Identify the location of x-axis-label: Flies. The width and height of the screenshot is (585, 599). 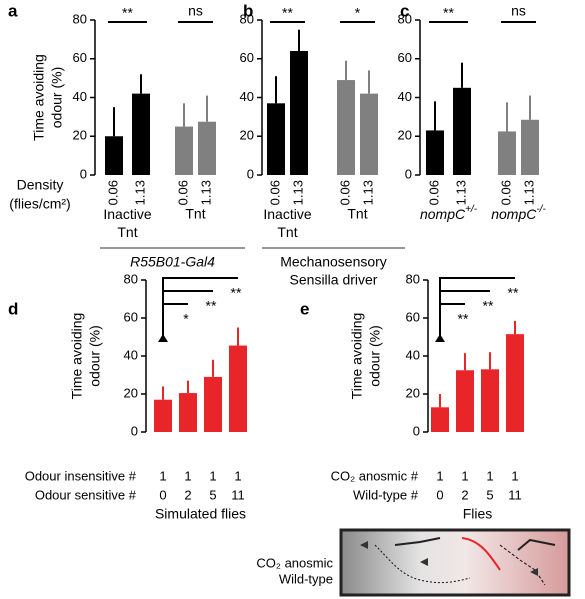
(478, 514).